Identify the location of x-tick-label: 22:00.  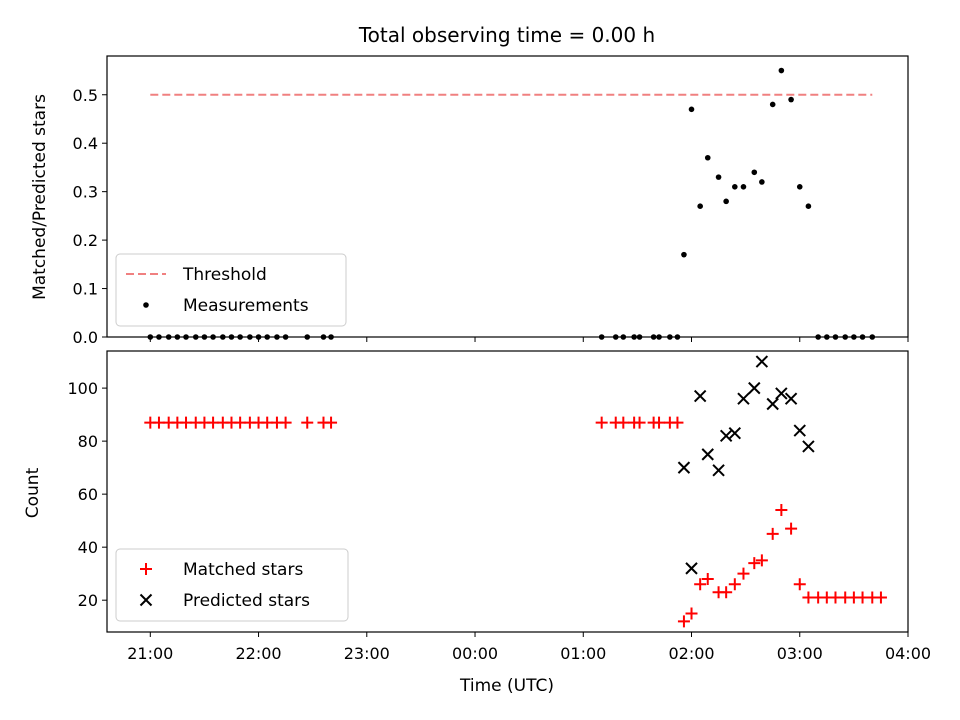
(258, 653).